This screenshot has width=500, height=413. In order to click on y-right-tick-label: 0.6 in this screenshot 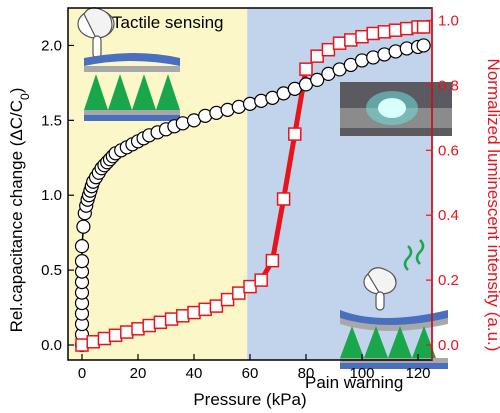, I will do `click(448, 150)`.